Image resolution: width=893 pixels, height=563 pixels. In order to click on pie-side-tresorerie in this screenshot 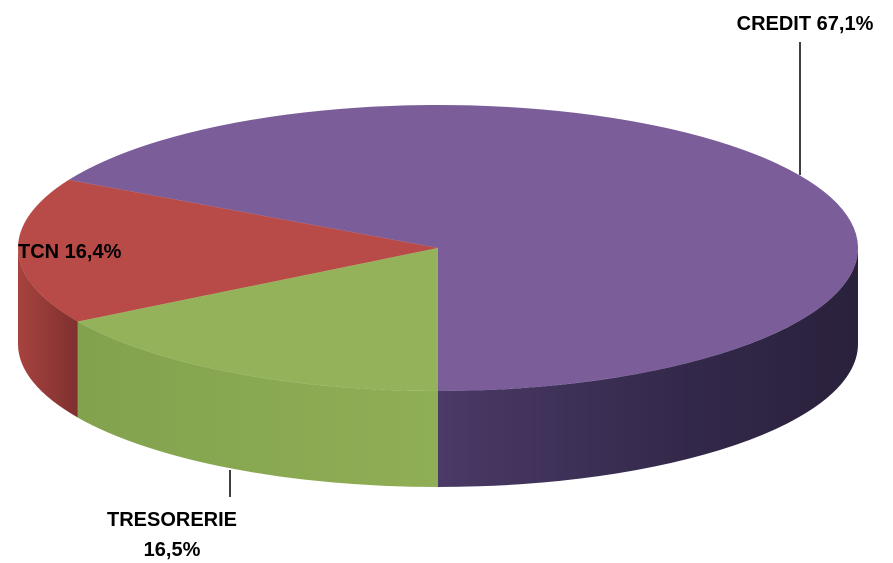, I will do `click(48, 333)`.